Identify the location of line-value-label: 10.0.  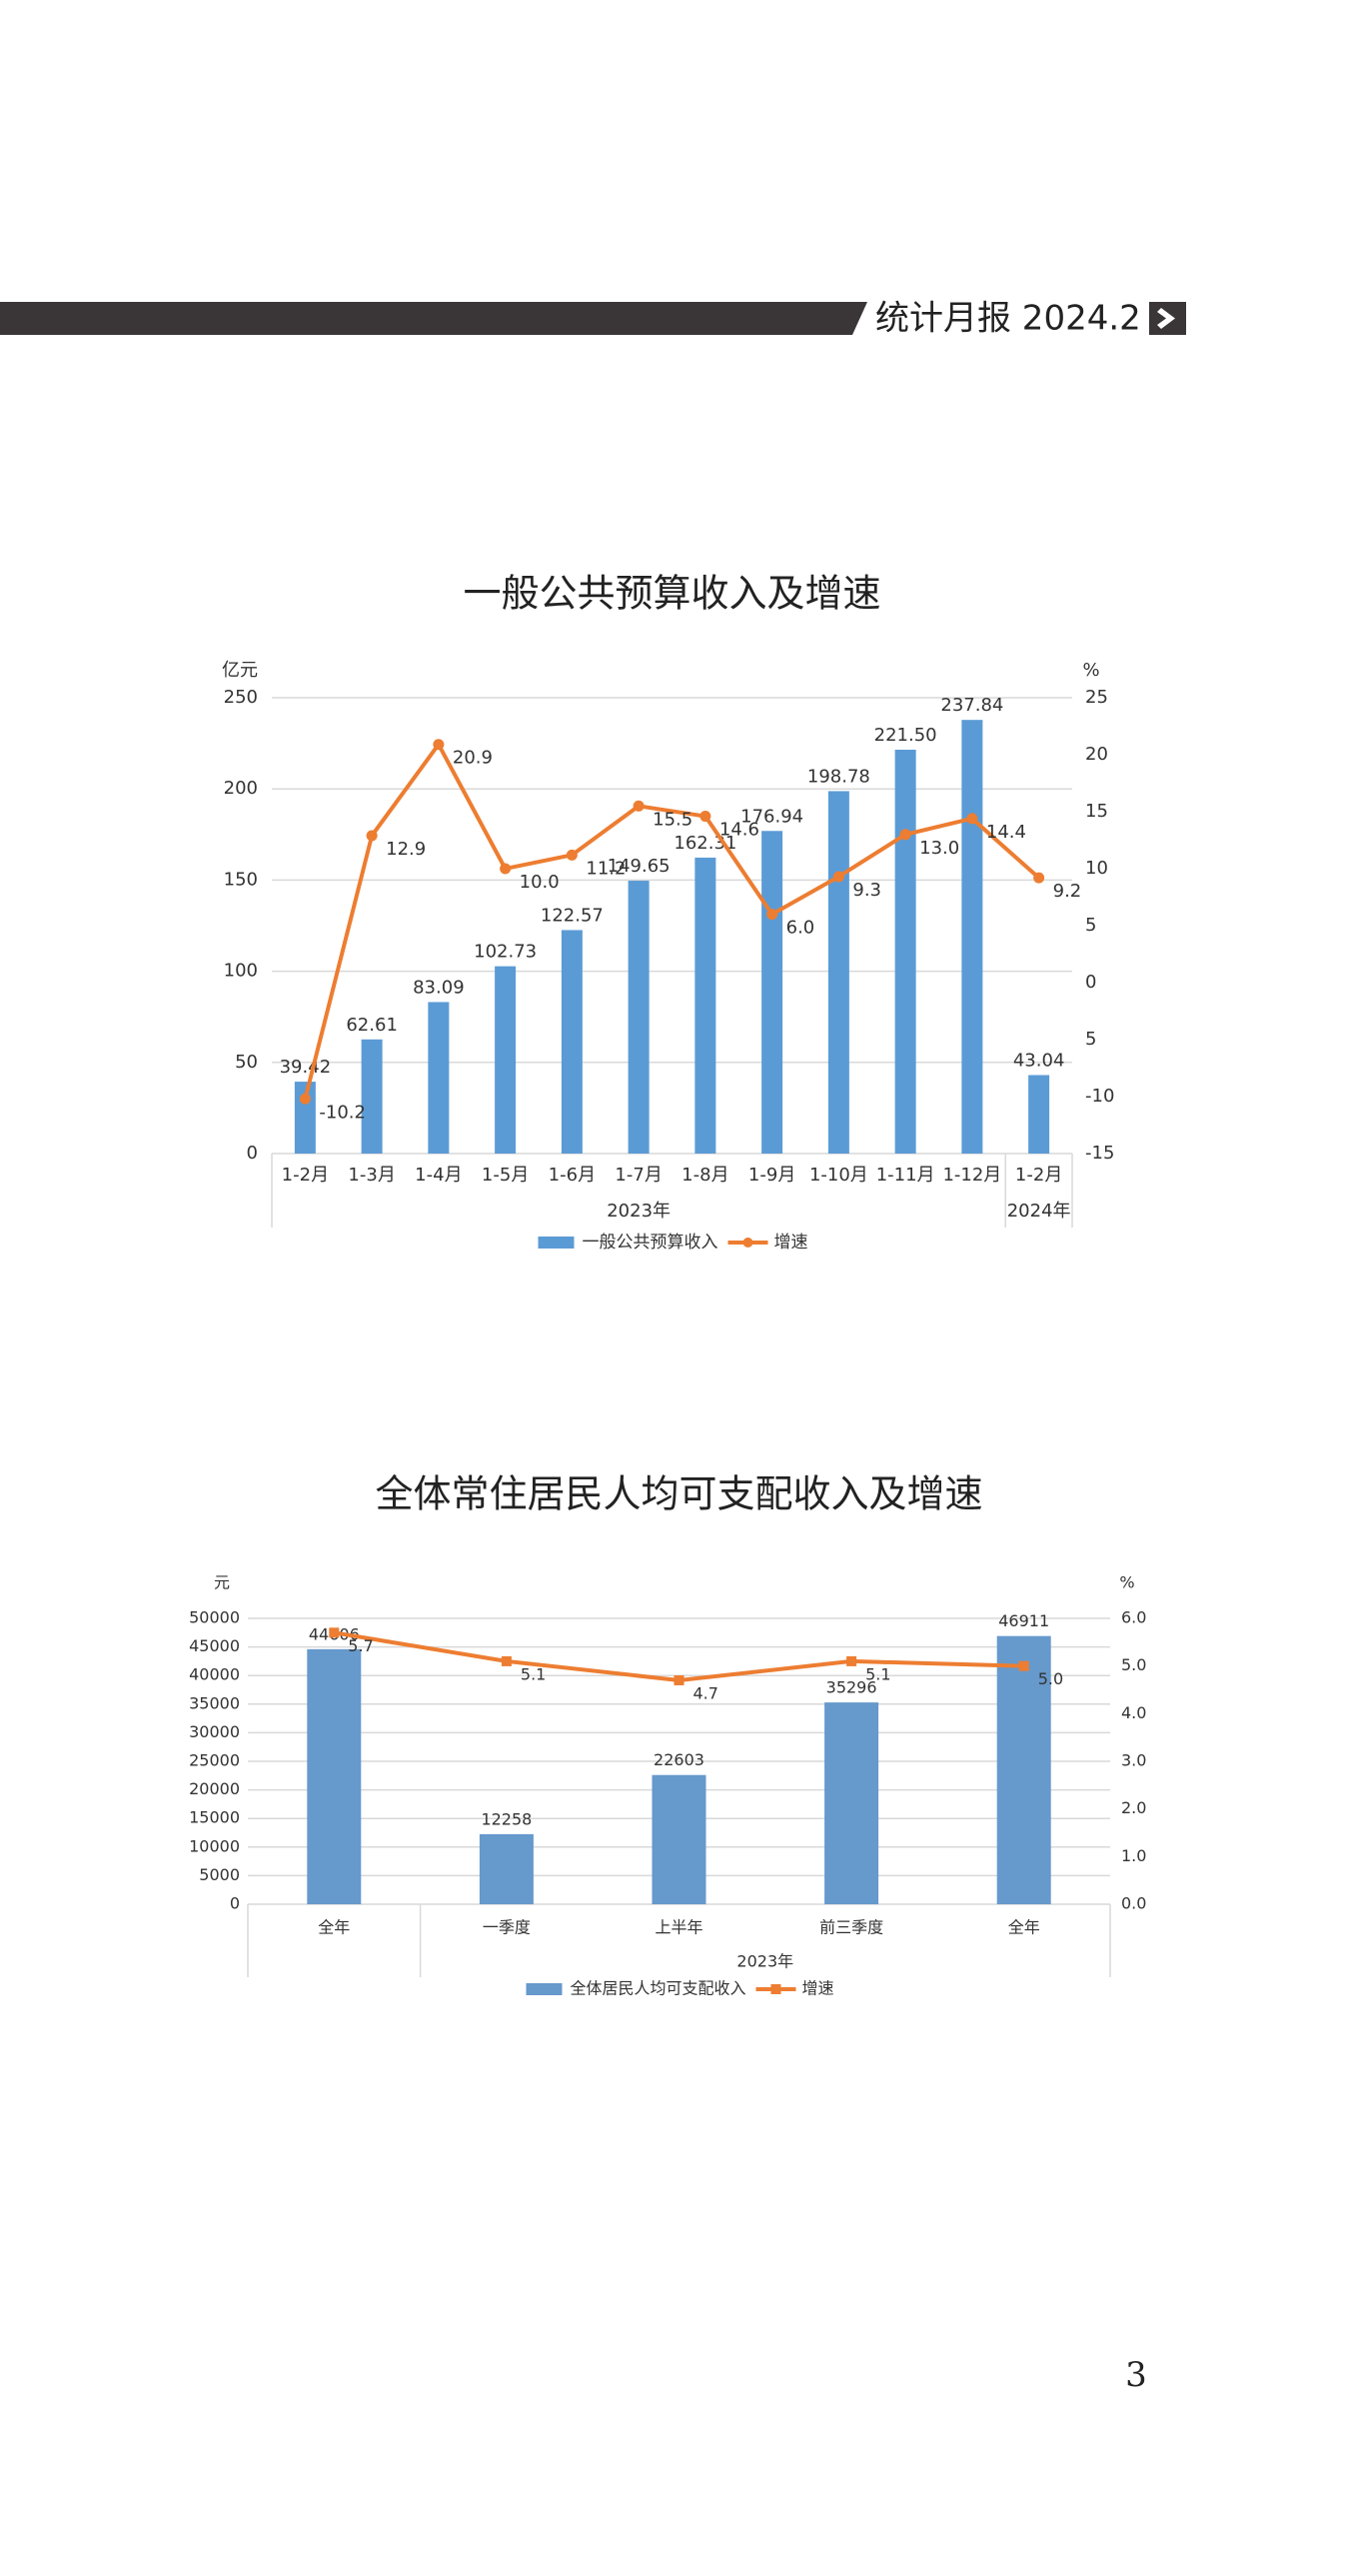
(540, 883).